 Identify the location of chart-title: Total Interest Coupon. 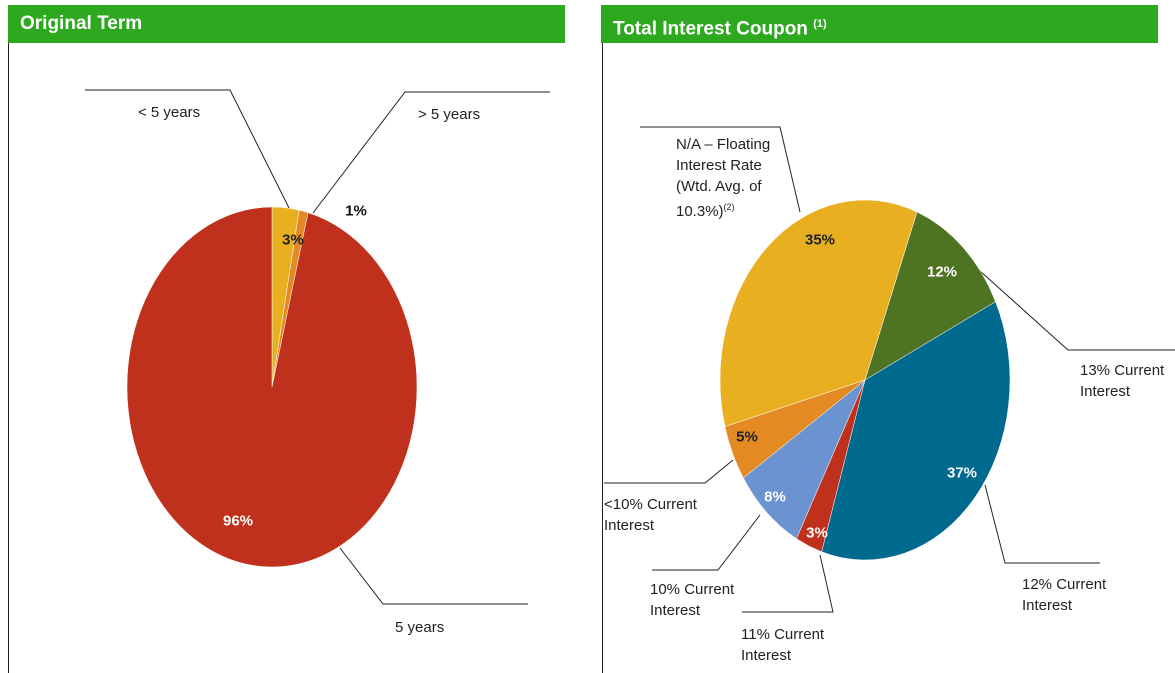
(710, 29).